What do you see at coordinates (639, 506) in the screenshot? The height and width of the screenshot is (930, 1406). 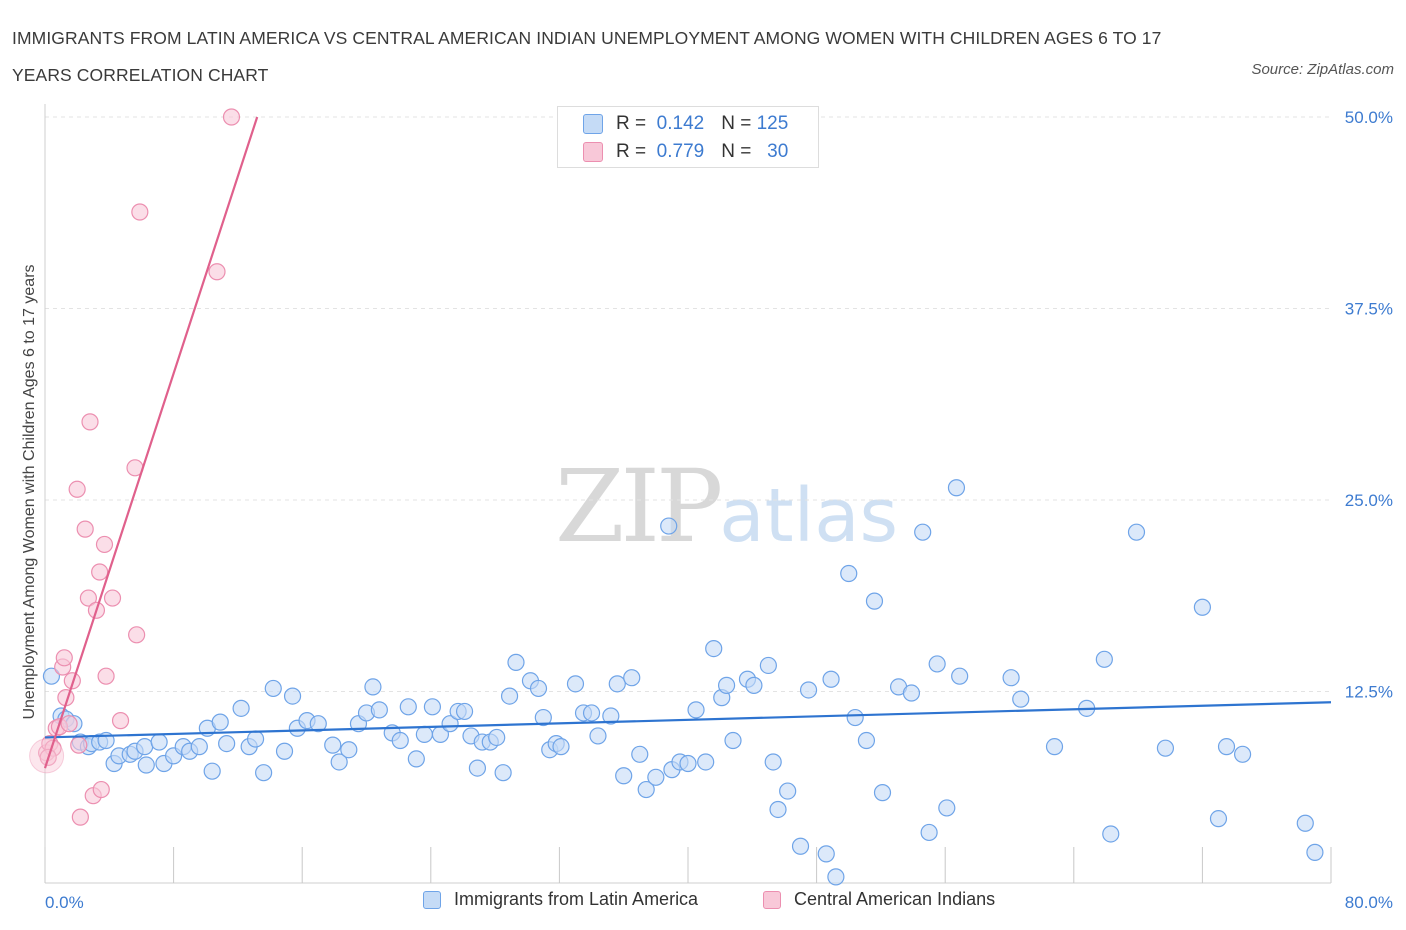 I see `watermark-zip: ZIP` at bounding box center [639, 506].